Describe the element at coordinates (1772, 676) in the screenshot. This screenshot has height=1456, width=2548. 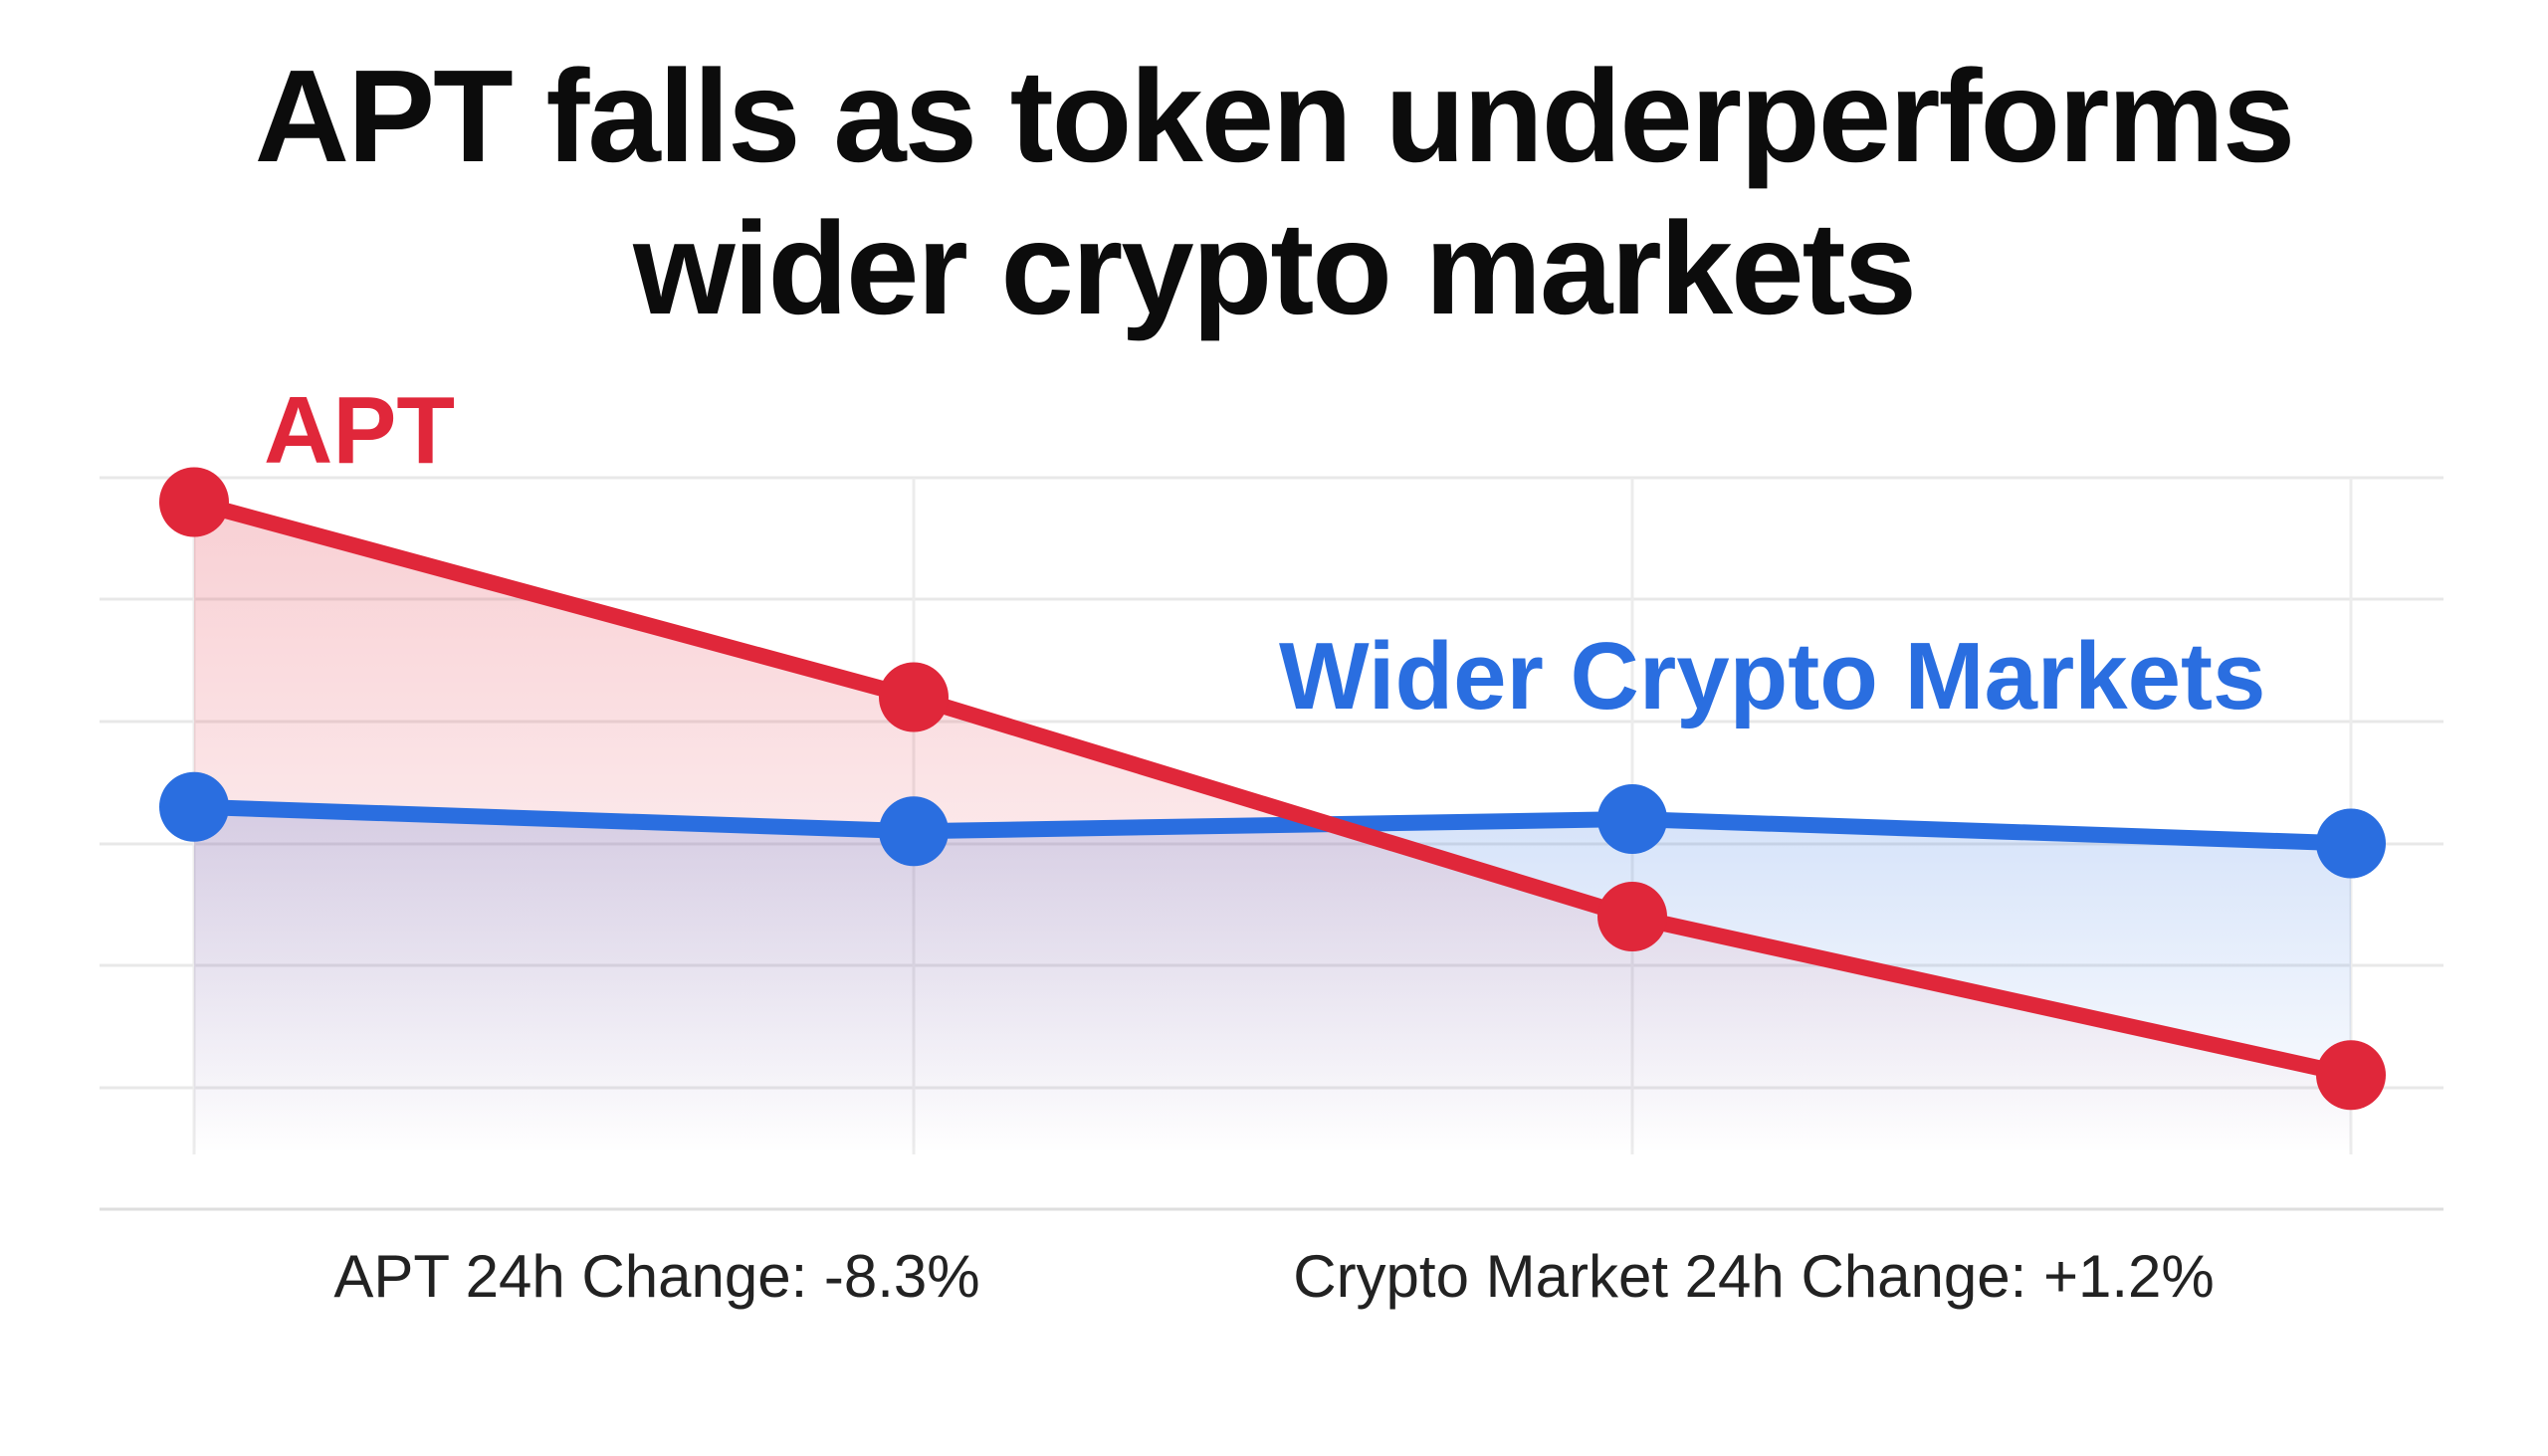
I see `series-label-wider-crypto-markets: Wider Crypto Markets` at that location.